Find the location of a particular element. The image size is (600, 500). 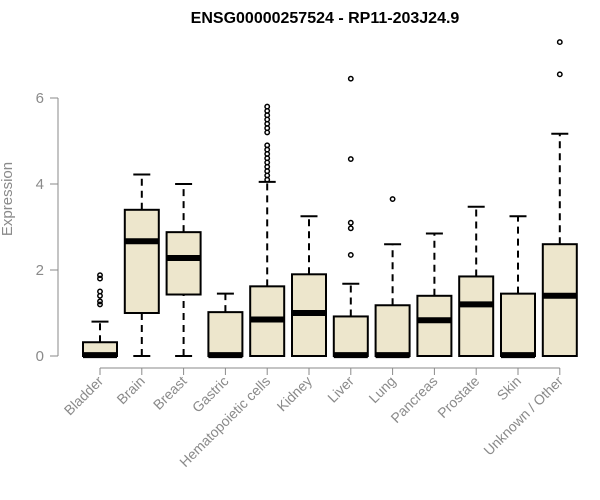

box-hematopoietic-cells is located at coordinates (267, 230).